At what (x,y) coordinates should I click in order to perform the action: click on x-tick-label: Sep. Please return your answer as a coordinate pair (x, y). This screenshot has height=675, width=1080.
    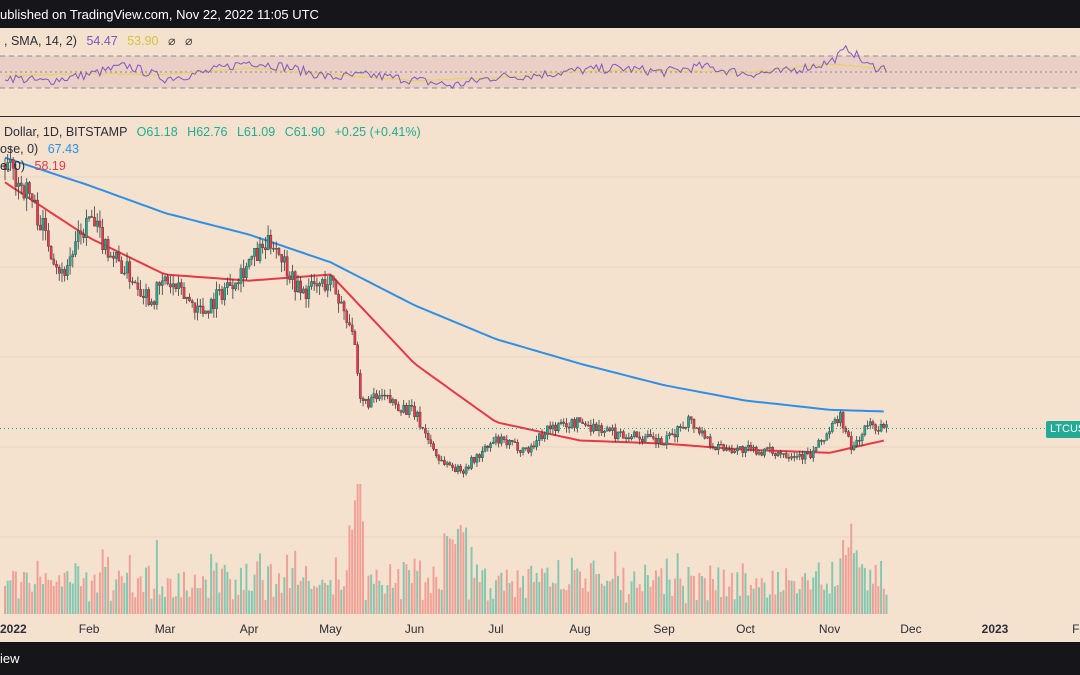
    Looking at the image, I should click on (664, 629).